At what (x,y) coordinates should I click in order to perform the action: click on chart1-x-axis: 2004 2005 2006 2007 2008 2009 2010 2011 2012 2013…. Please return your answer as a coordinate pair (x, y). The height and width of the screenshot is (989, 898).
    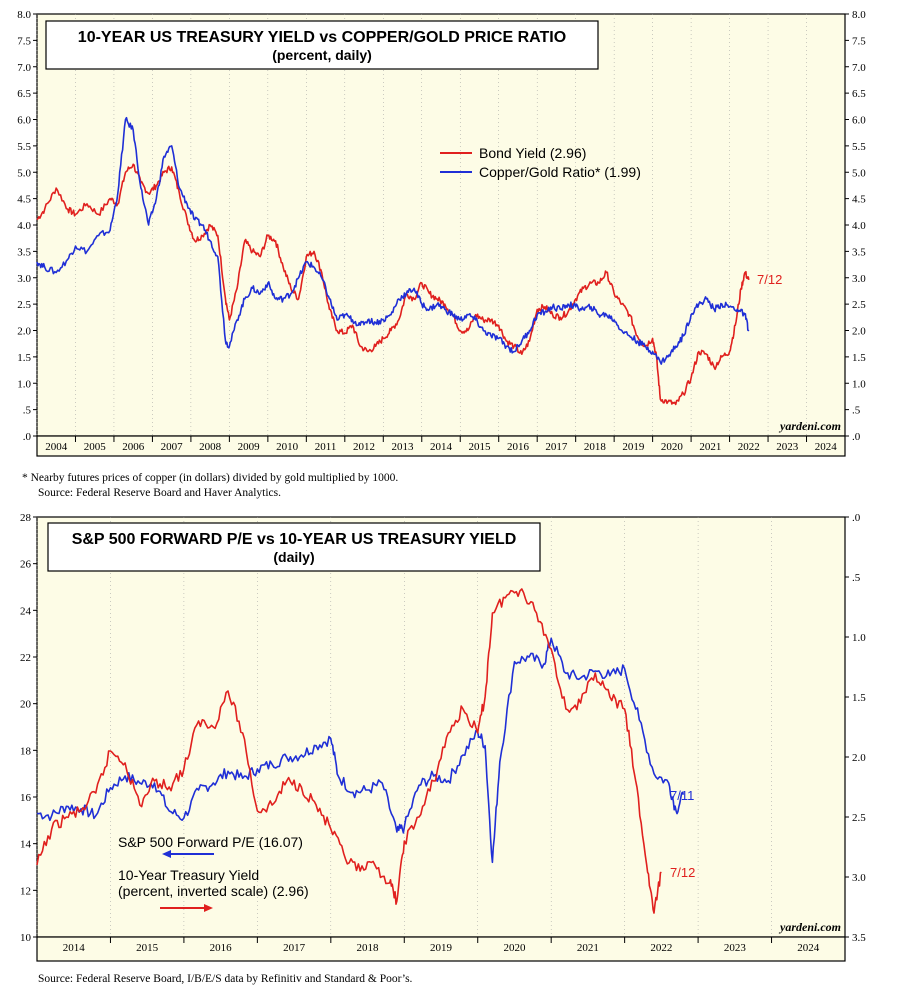
    Looking at the image, I should click on (441, 446).